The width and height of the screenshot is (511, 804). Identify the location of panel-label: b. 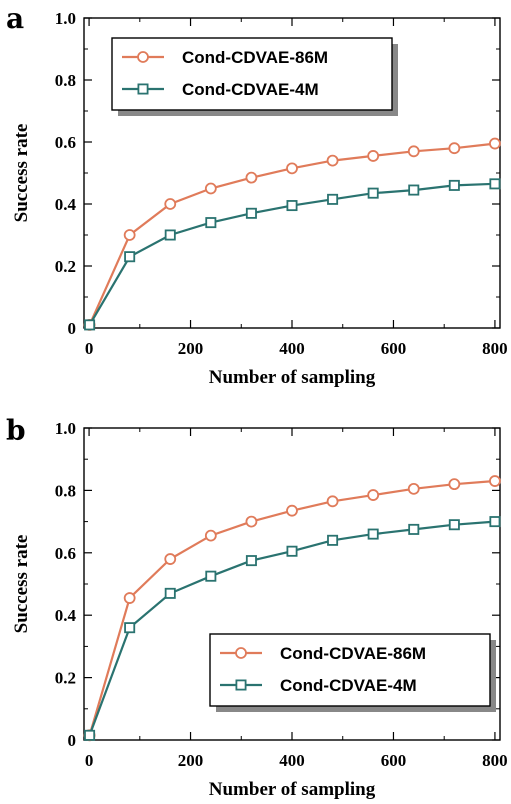
(16, 430).